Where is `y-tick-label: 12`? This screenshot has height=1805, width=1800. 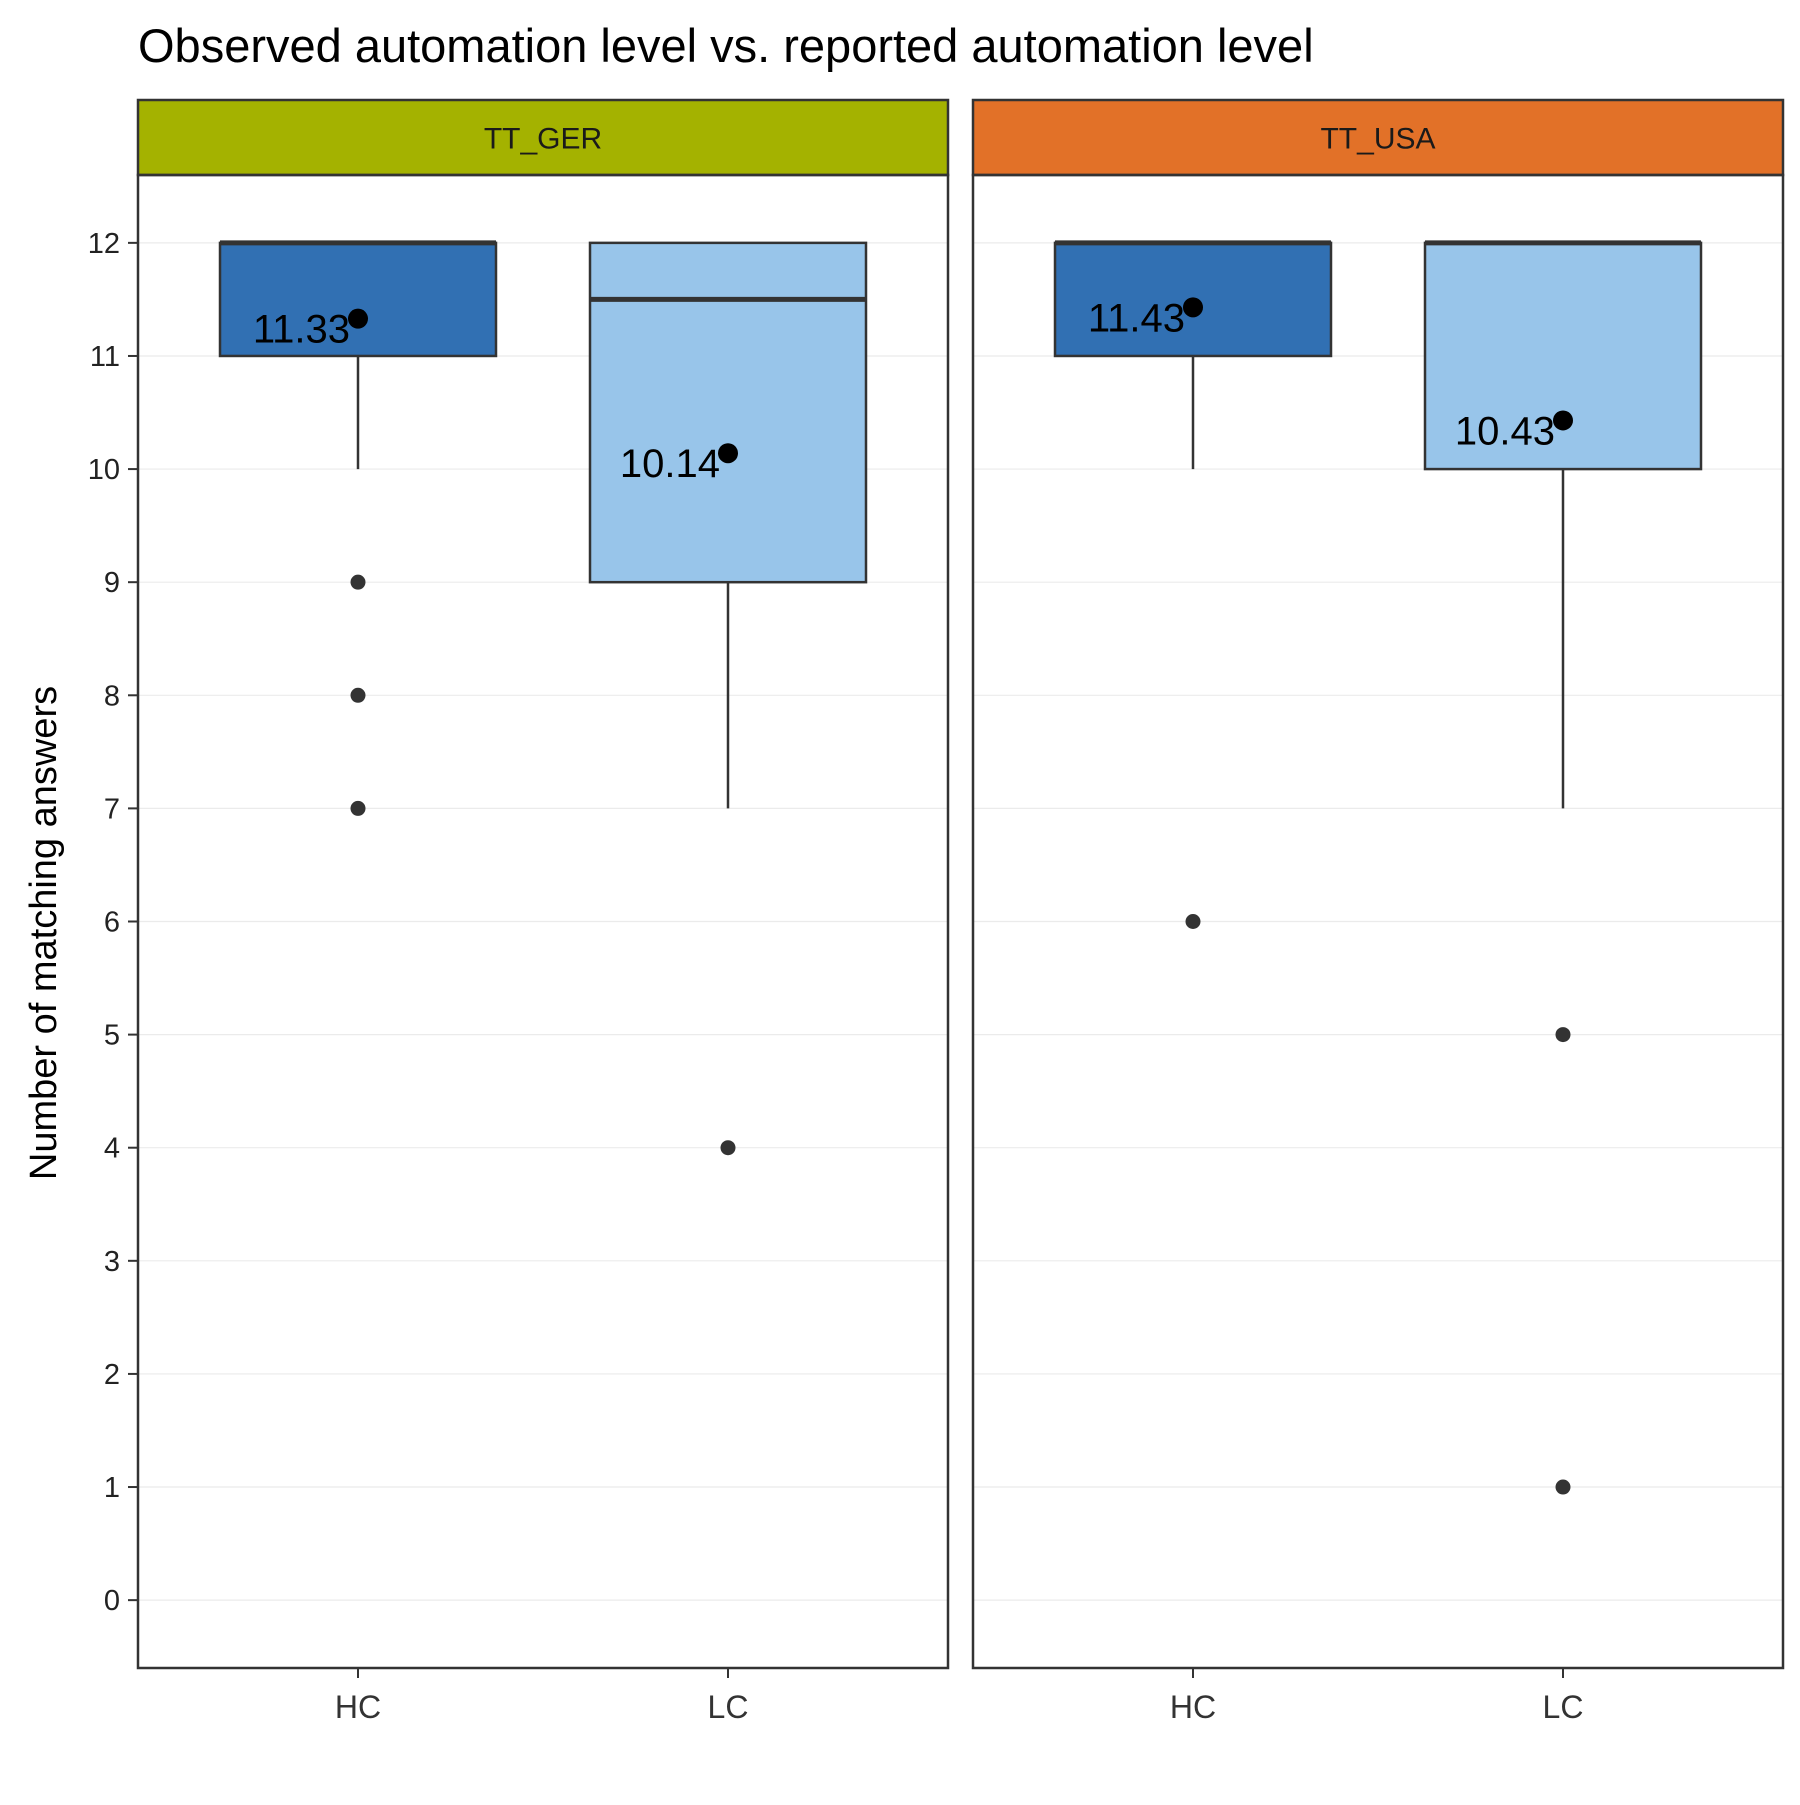 y-tick-label: 12 is located at coordinates (104, 244).